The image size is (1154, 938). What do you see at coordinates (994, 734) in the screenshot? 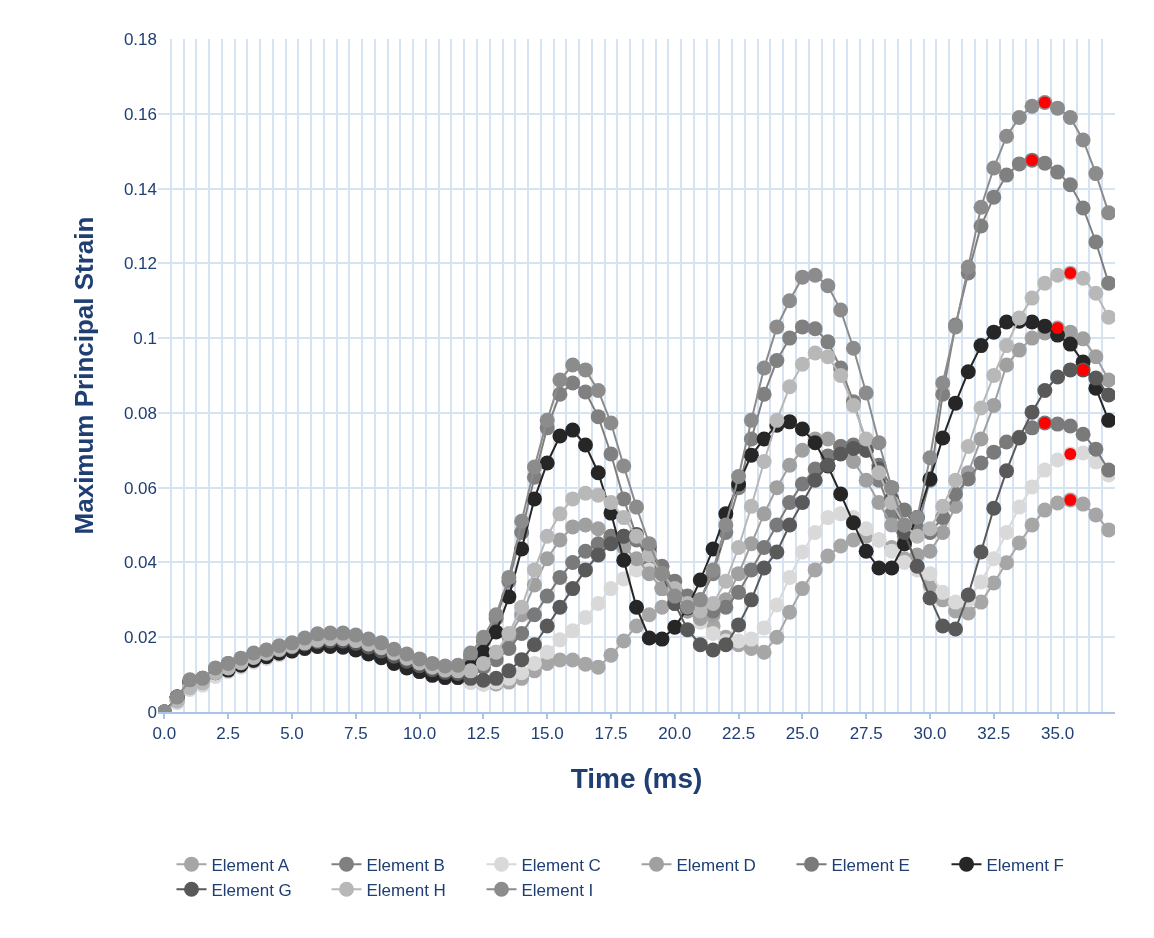
I see `x-tick-label: 32.5` at bounding box center [994, 734].